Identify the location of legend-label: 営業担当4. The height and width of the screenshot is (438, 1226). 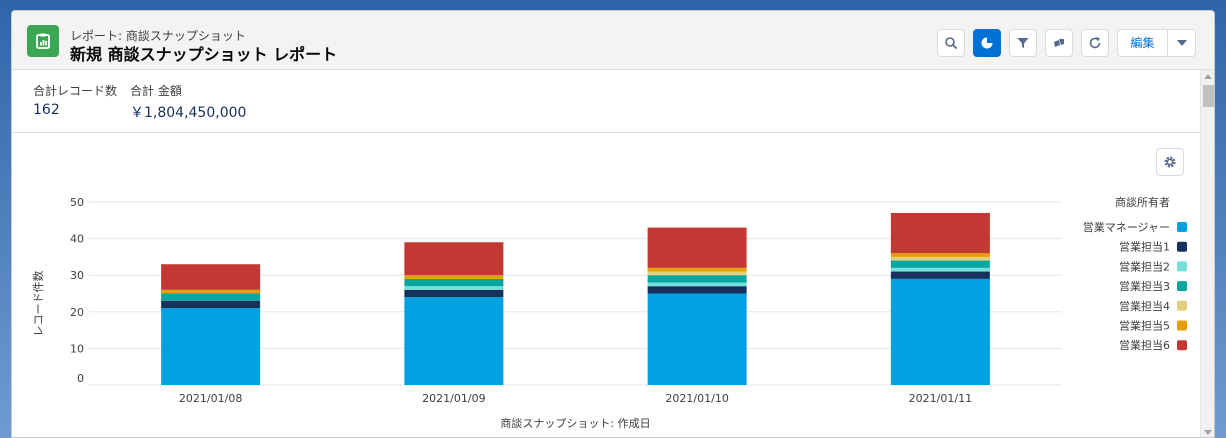
(1144, 306).